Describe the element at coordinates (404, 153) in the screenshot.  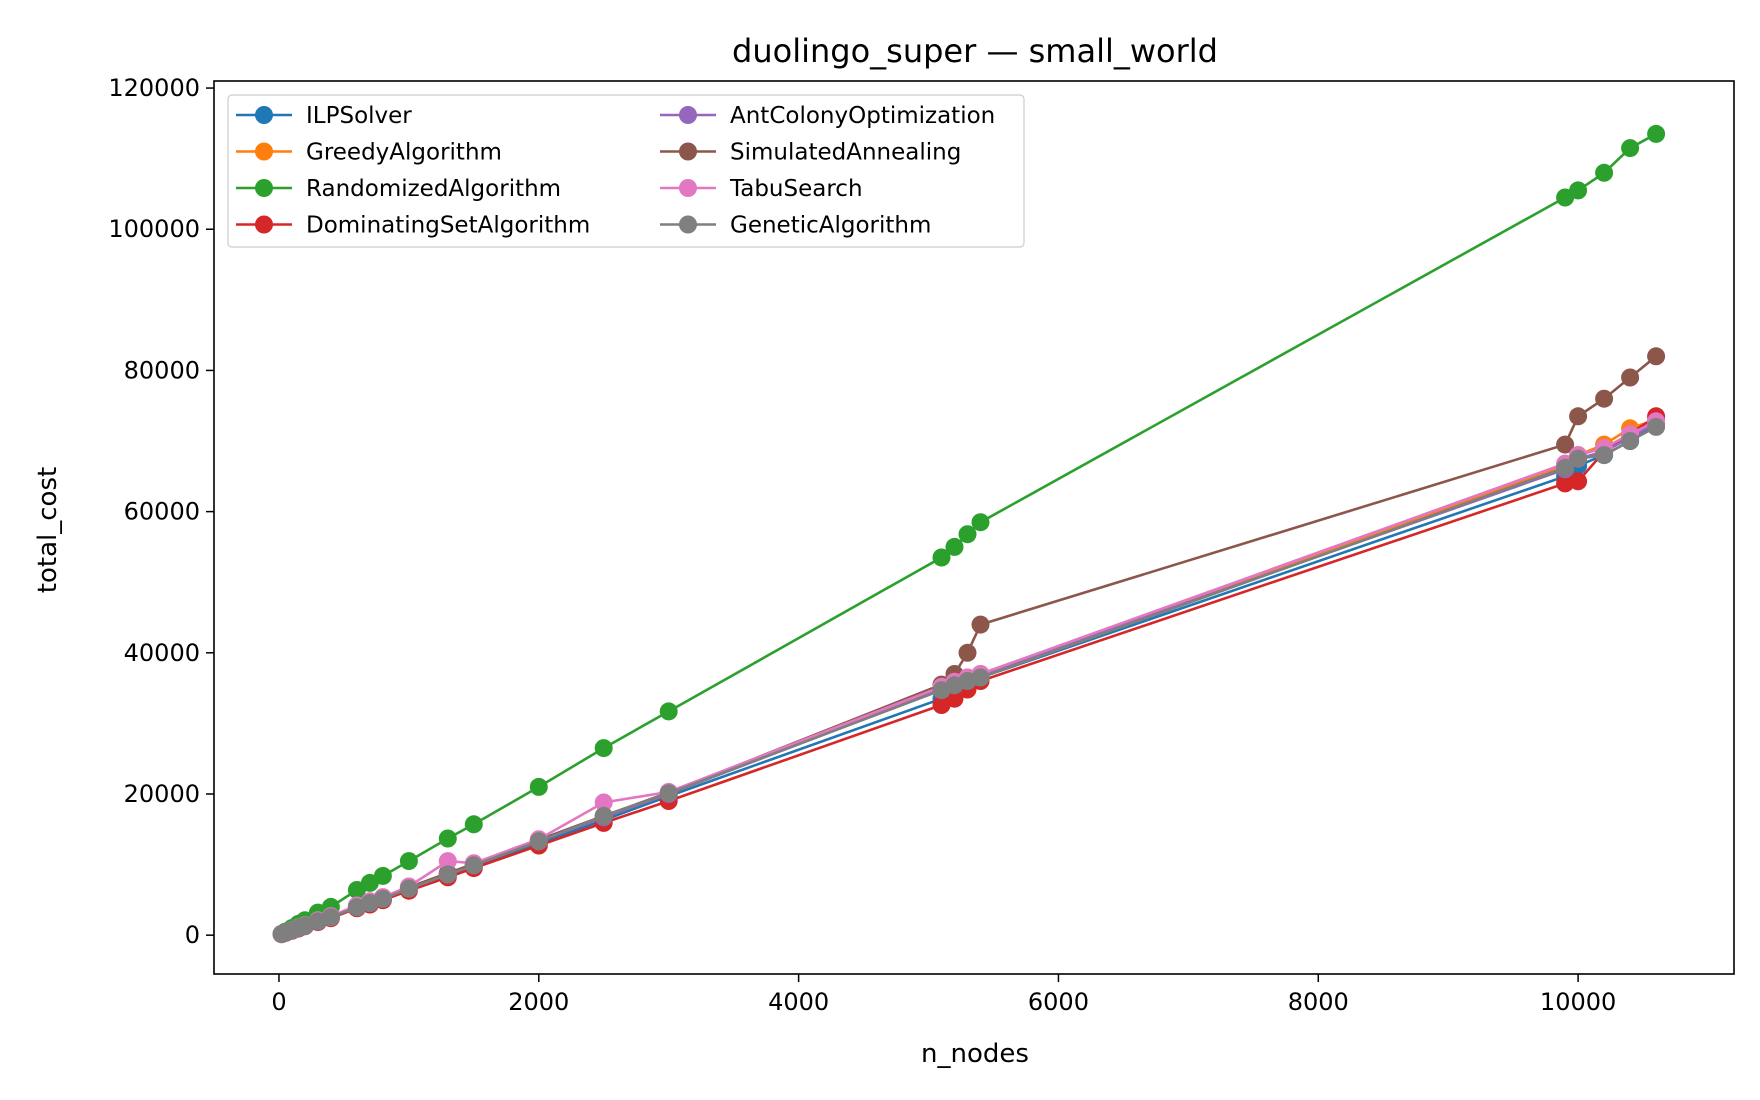
I see `legend-label: GreedyAlgorithm` at that location.